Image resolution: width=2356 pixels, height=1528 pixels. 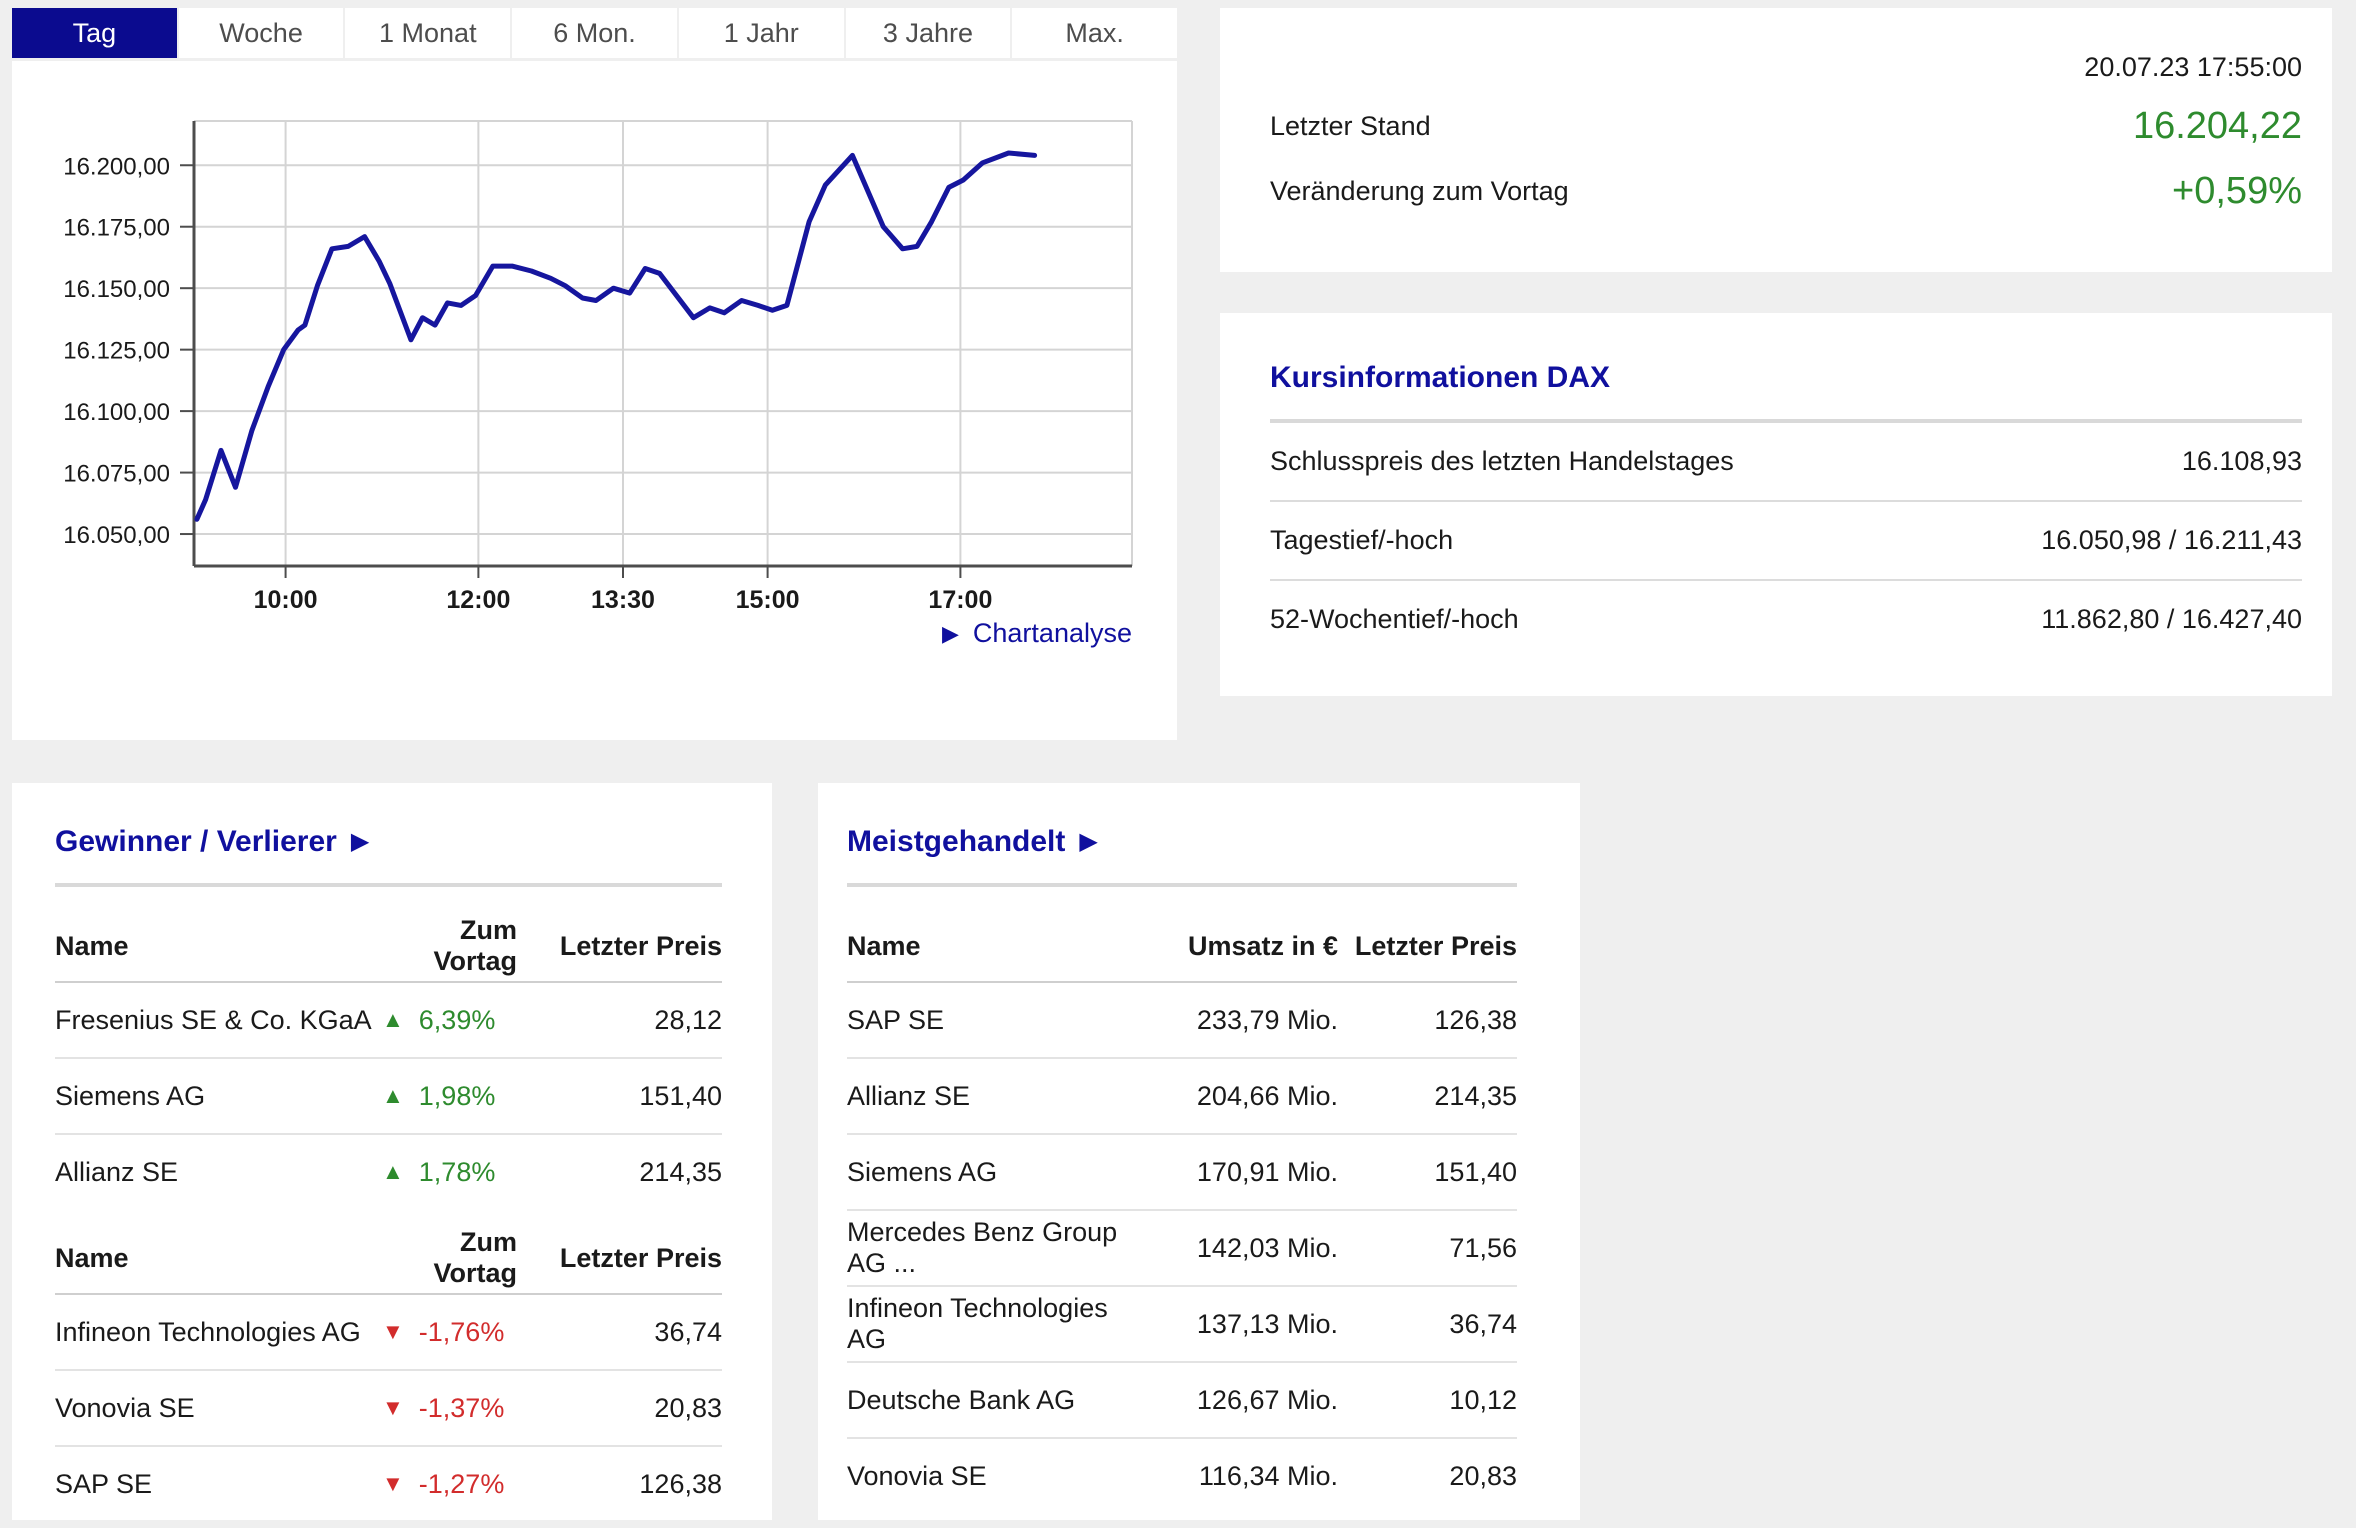 What do you see at coordinates (1182, 842) in the screenshot?
I see `most-traded-title-link: Meistgehandelt ▶` at bounding box center [1182, 842].